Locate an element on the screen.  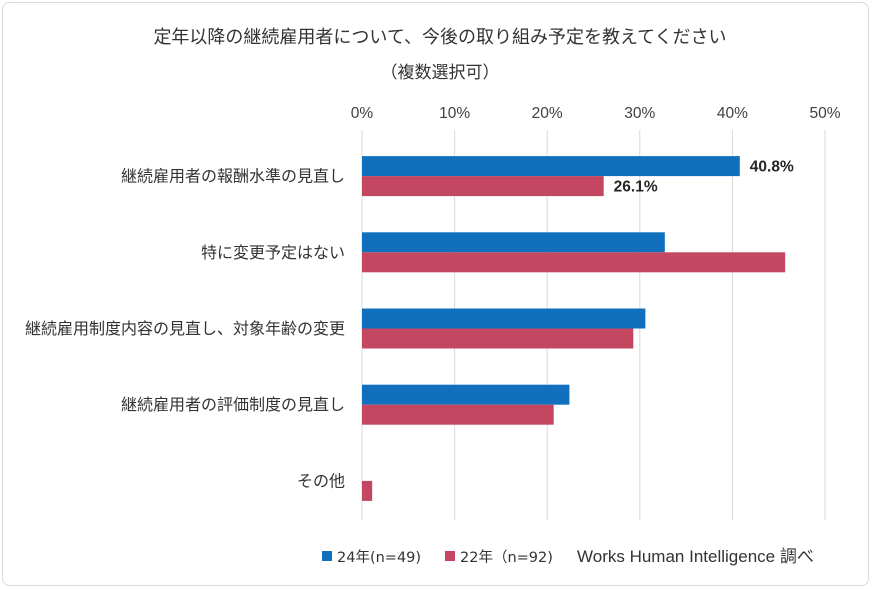
x-tick-label: 0% is located at coordinates (362, 113).